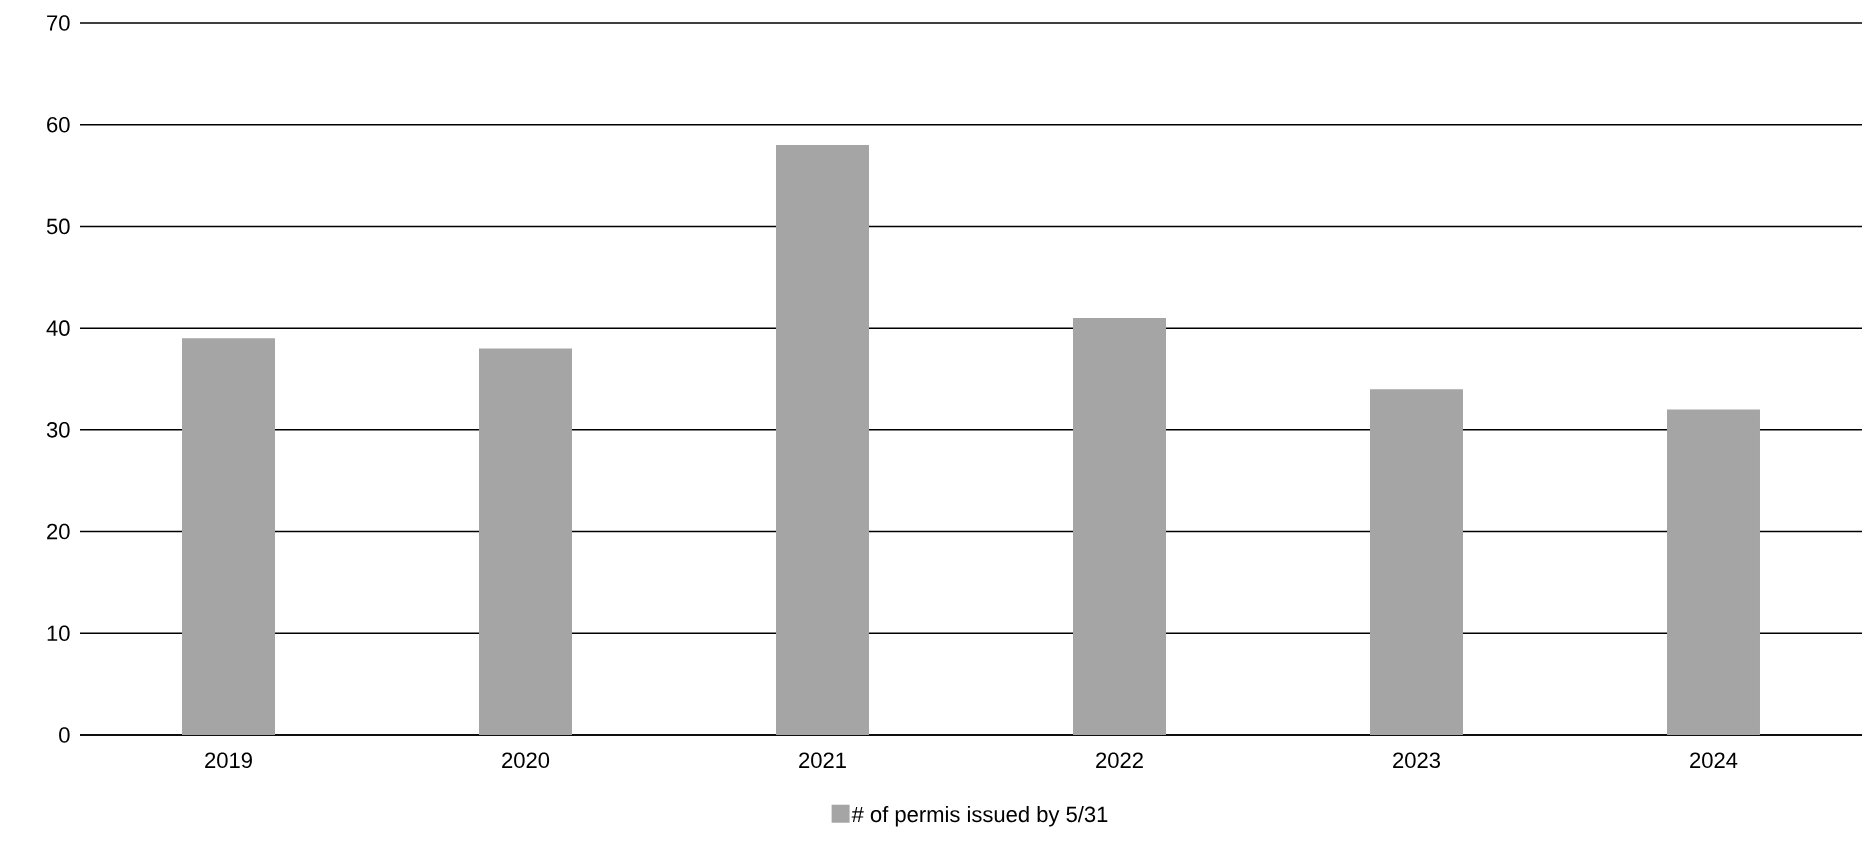 This screenshot has height=867, width=1866. I want to click on x-tick-label: 2023, so click(1416, 760).